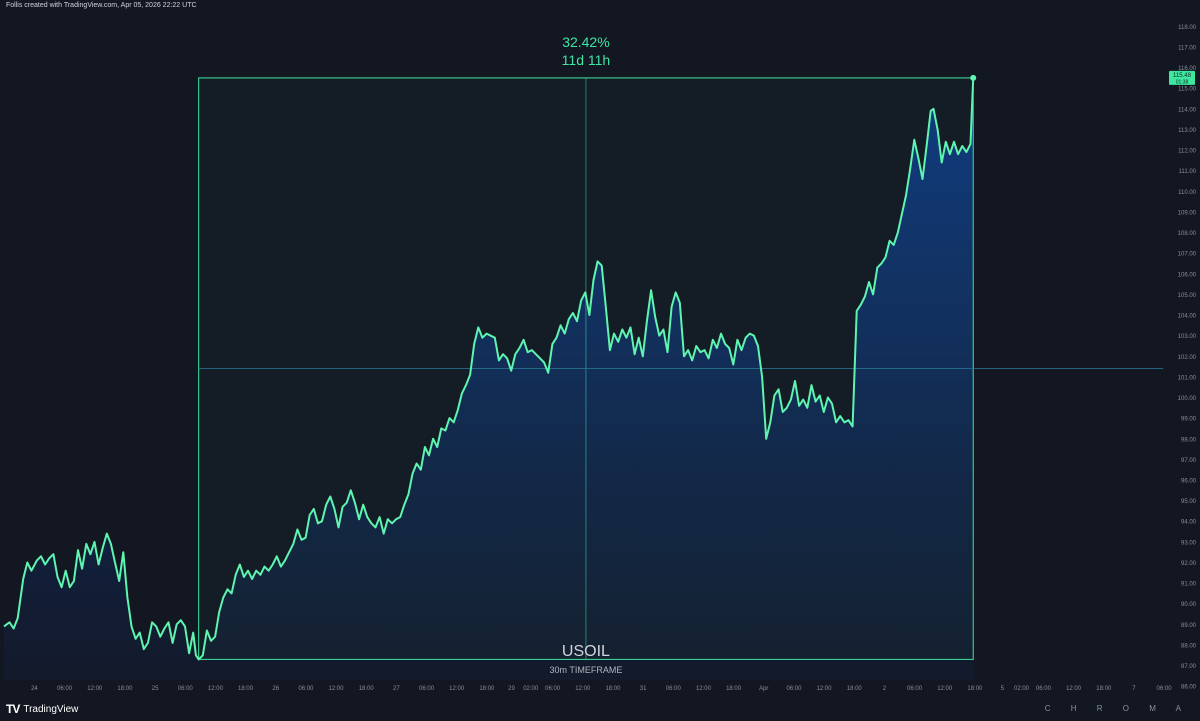 This screenshot has width=1200, height=721. What do you see at coordinates (763, 689) in the screenshot?
I see `time-axis-tick: Apr` at bounding box center [763, 689].